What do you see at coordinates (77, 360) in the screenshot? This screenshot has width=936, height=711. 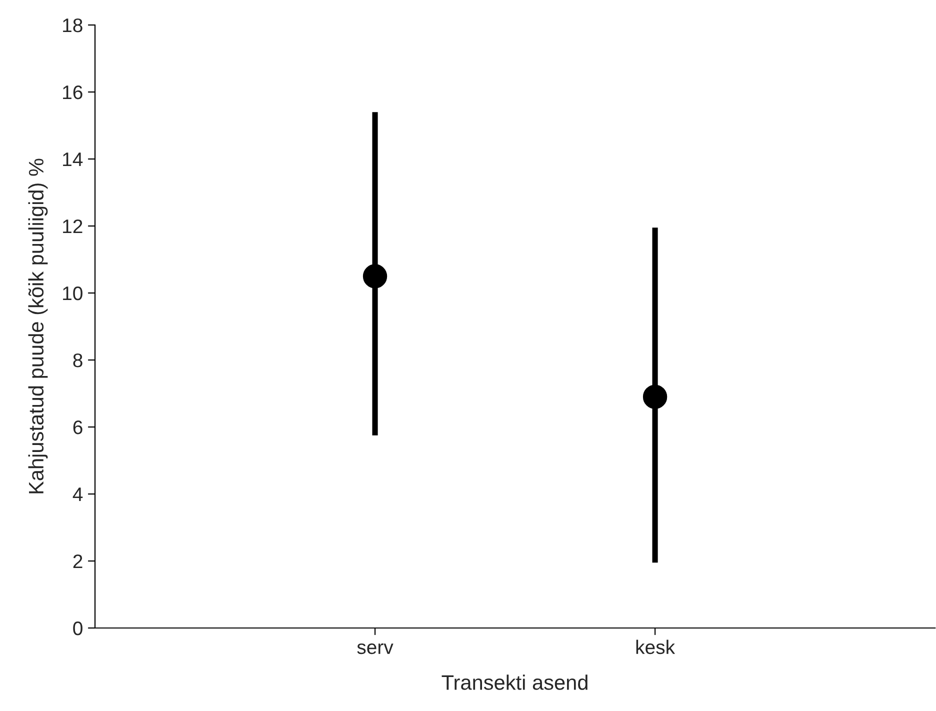 I see `y-tick-label: 8` at bounding box center [77, 360].